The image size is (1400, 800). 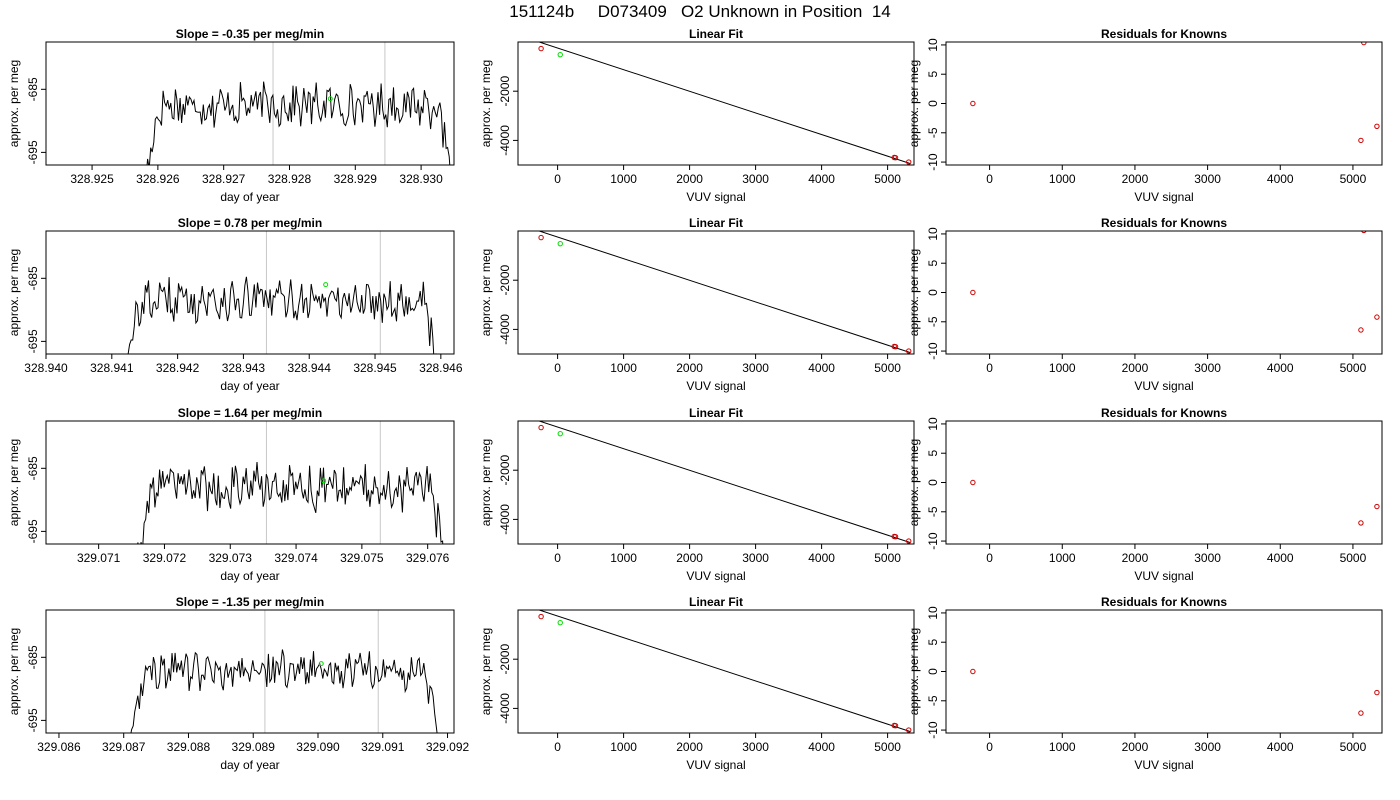 I want to click on x-axis-label: day of year, so click(x=249, y=197).